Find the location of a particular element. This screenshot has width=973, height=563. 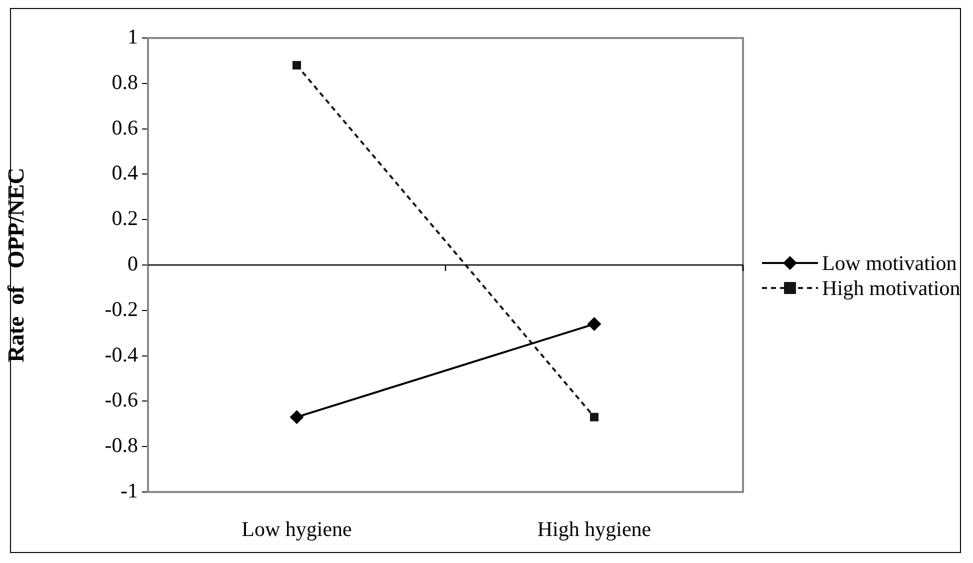

y-tick-label: -1 is located at coordinates (129, 490).